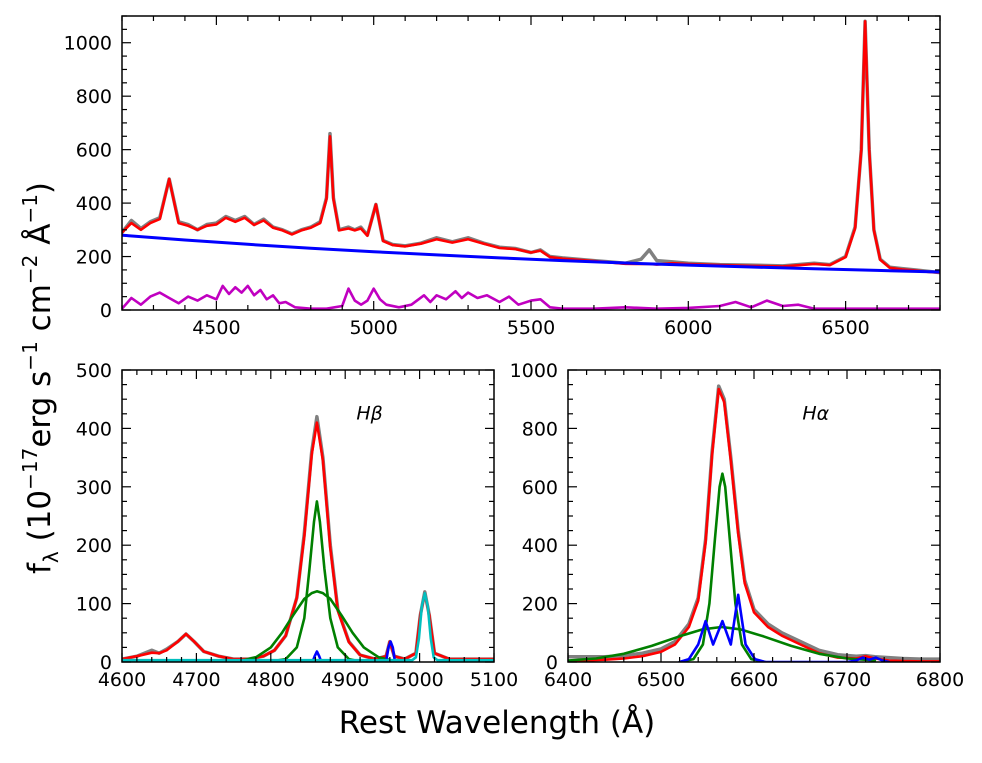 The width and height of the screenshot is (982, 763). I want to click on series-line-OIII, so click(308, 626).